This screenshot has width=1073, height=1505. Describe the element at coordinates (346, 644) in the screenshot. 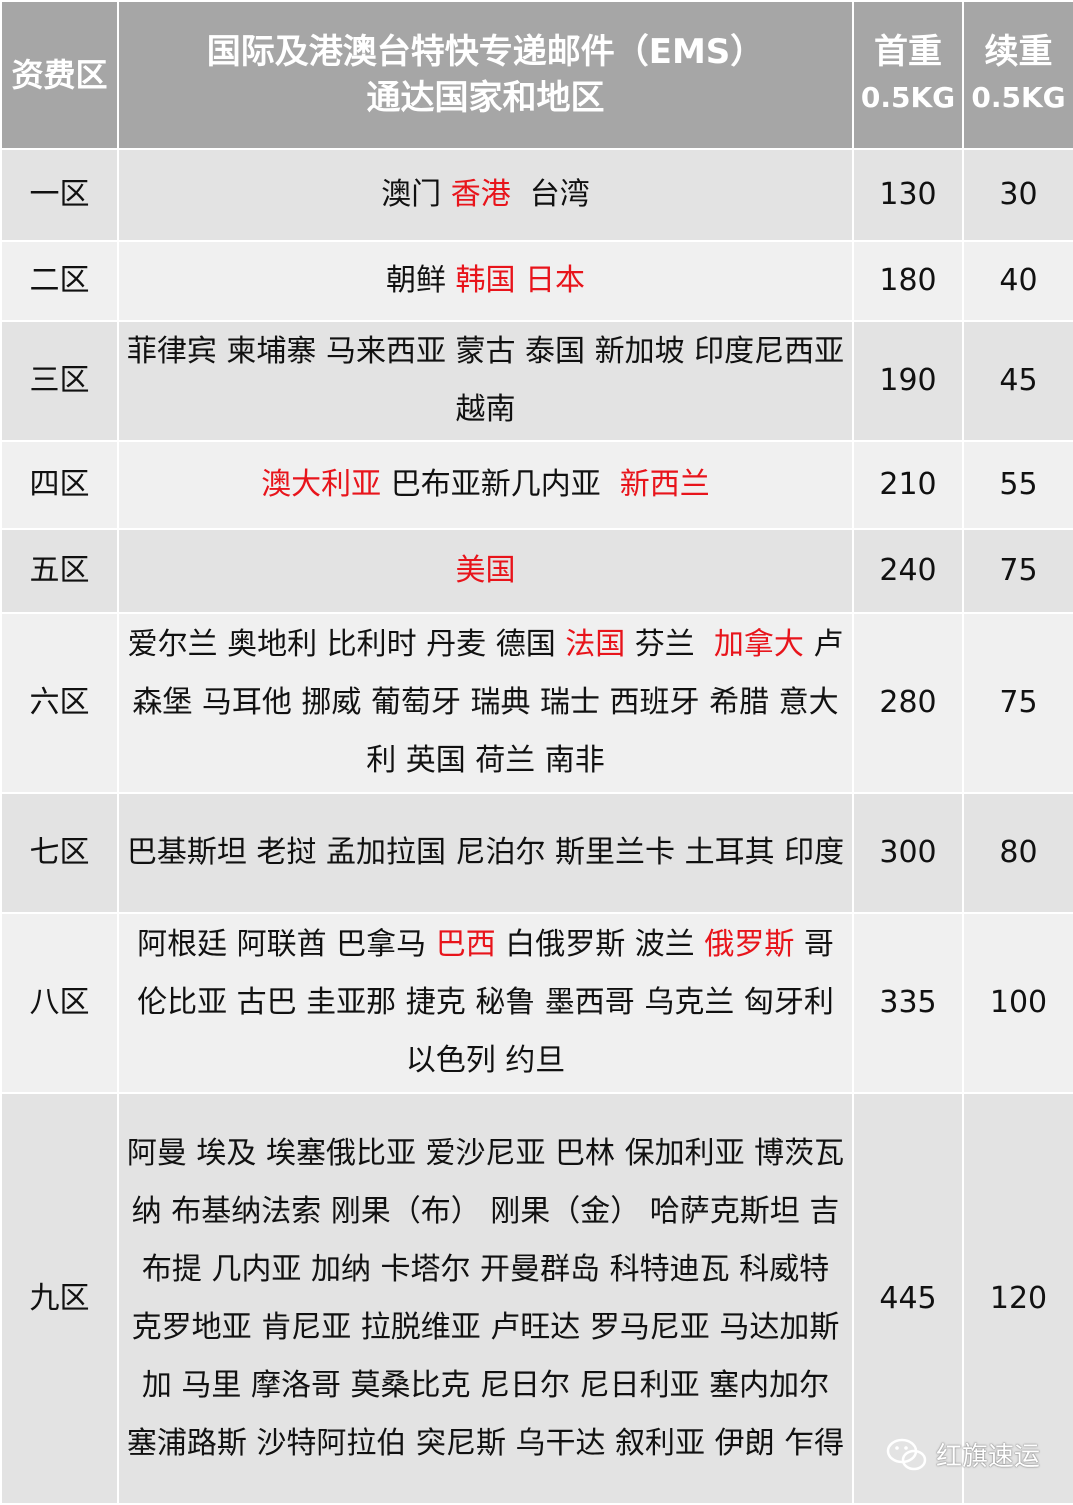

I see `country-text: 爱尔兰 奥地利 比利时 丹麦 德国` at that location.